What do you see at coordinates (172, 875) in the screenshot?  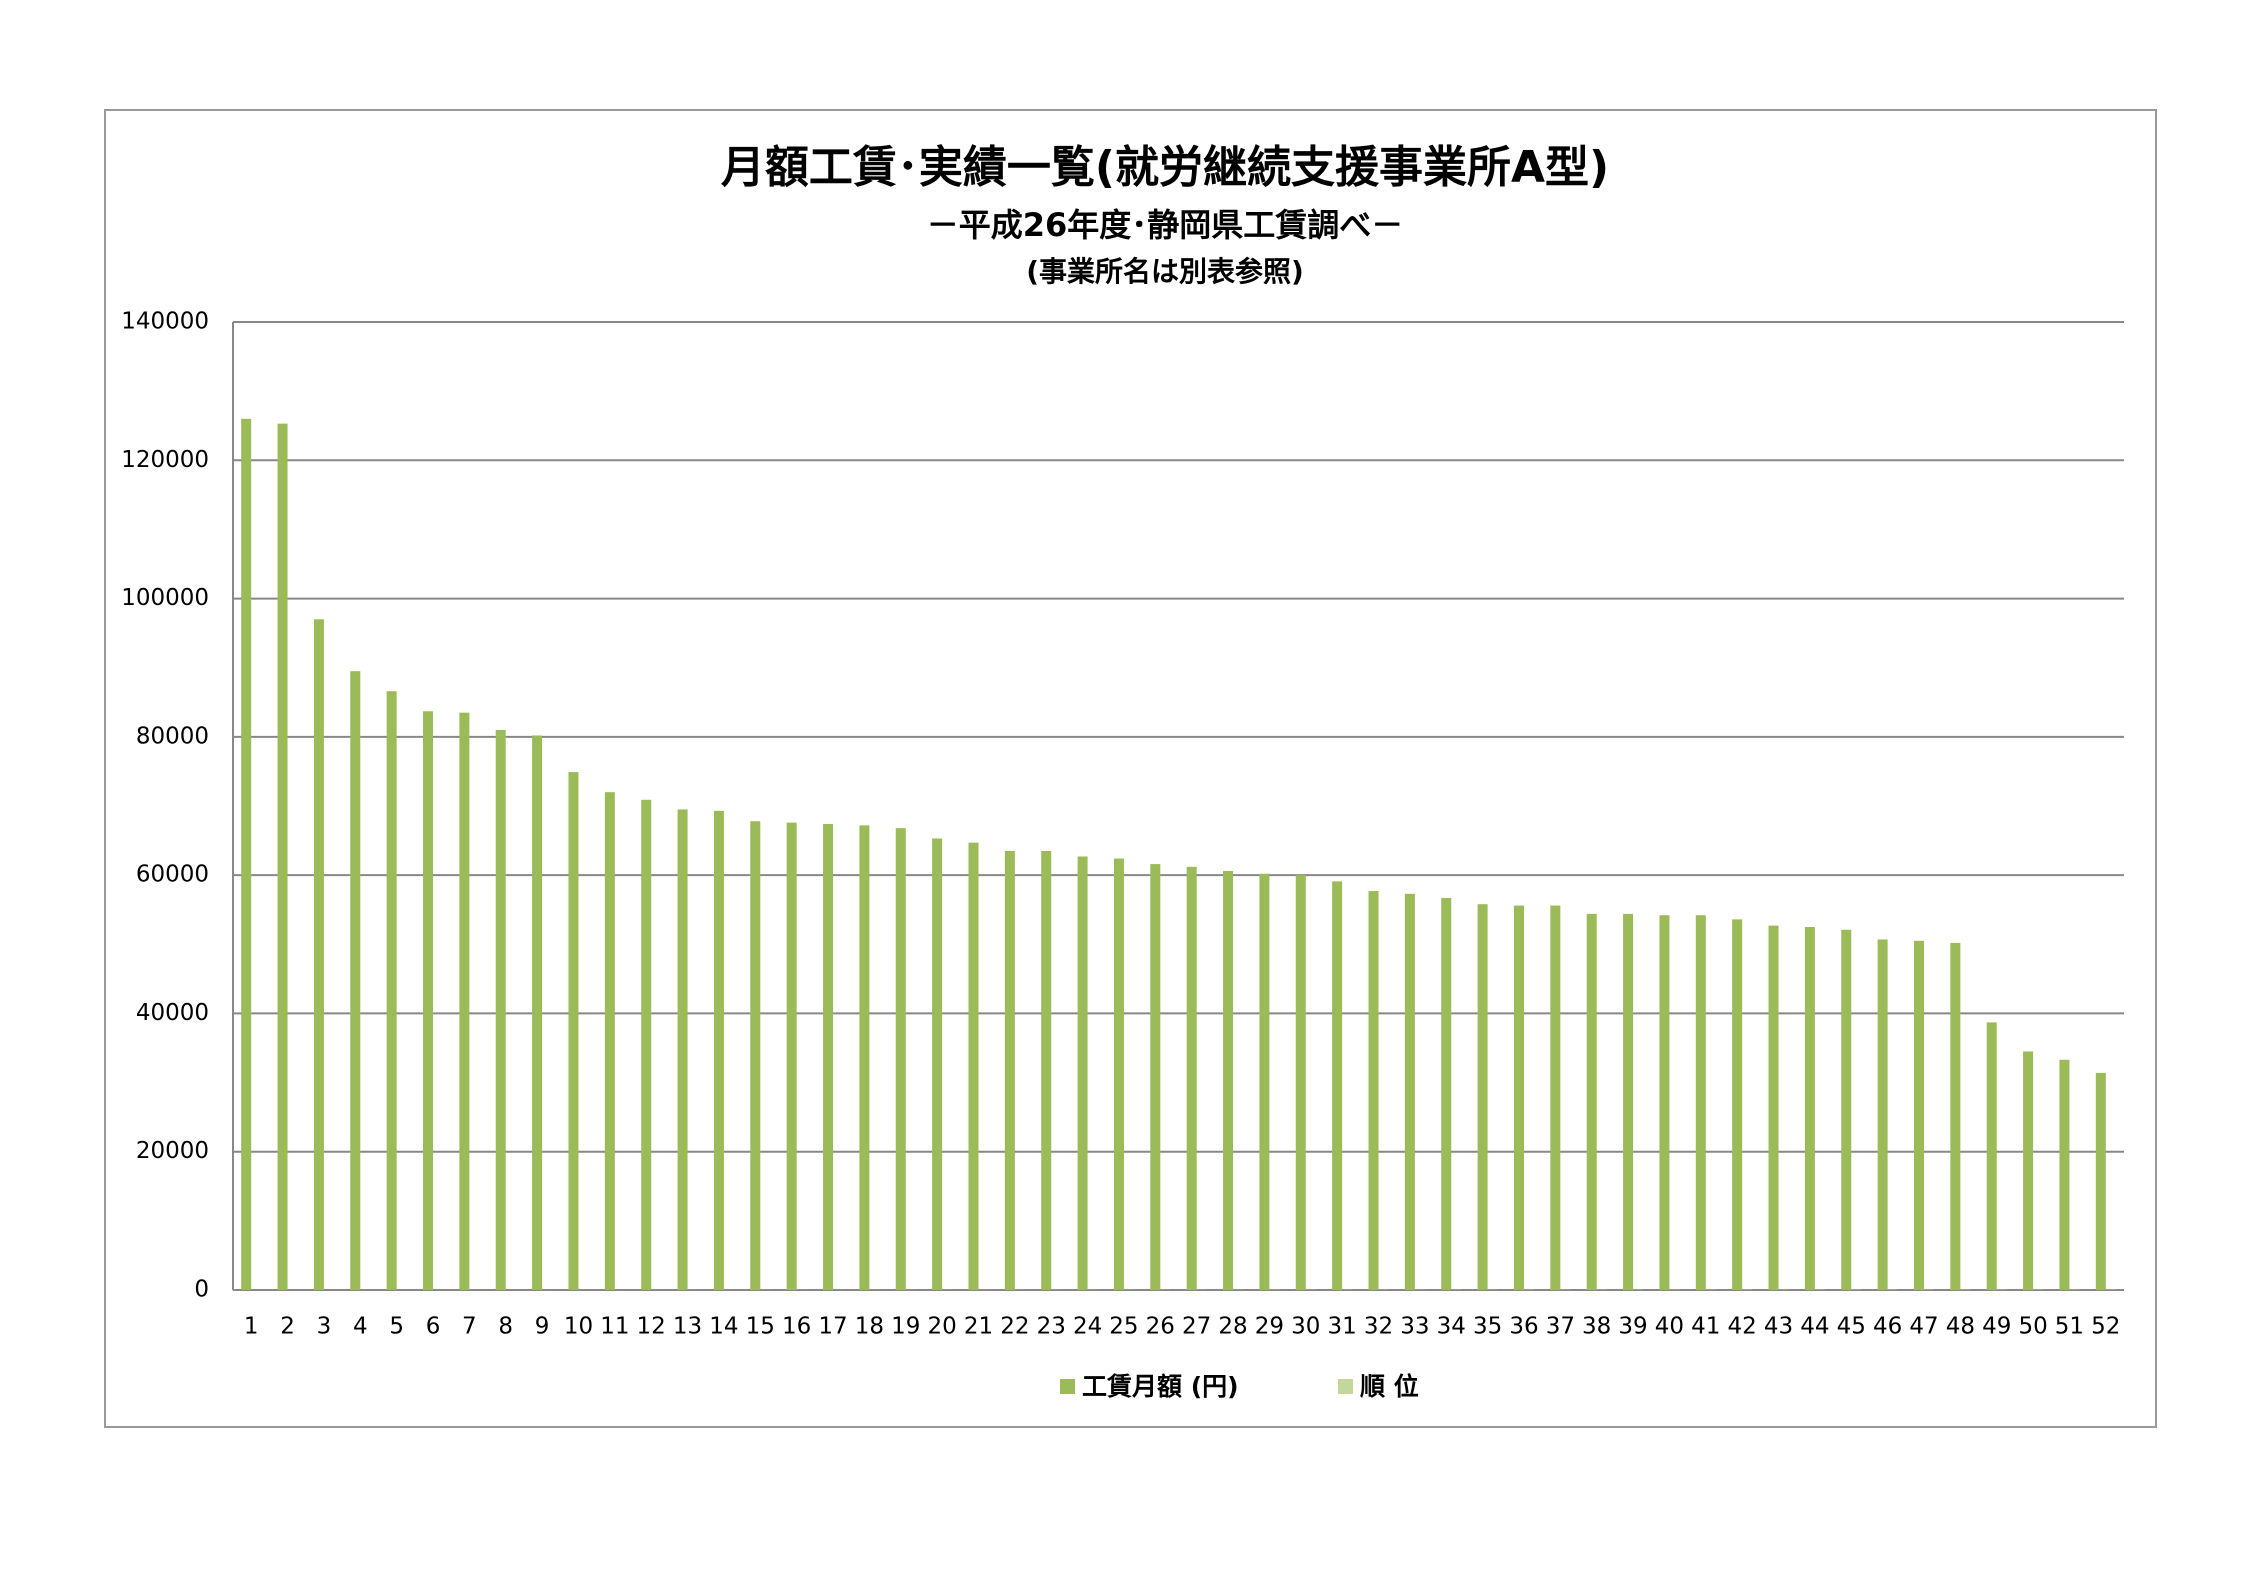 I see `y-tick-label: 60000` at bounding box center [172, 875].